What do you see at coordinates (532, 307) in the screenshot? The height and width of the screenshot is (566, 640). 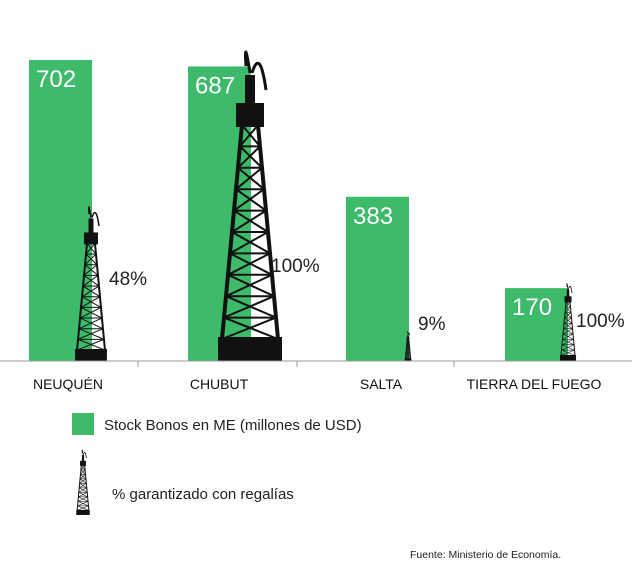 I see `bar-value-label: 170` at bounding box center [532, 307].